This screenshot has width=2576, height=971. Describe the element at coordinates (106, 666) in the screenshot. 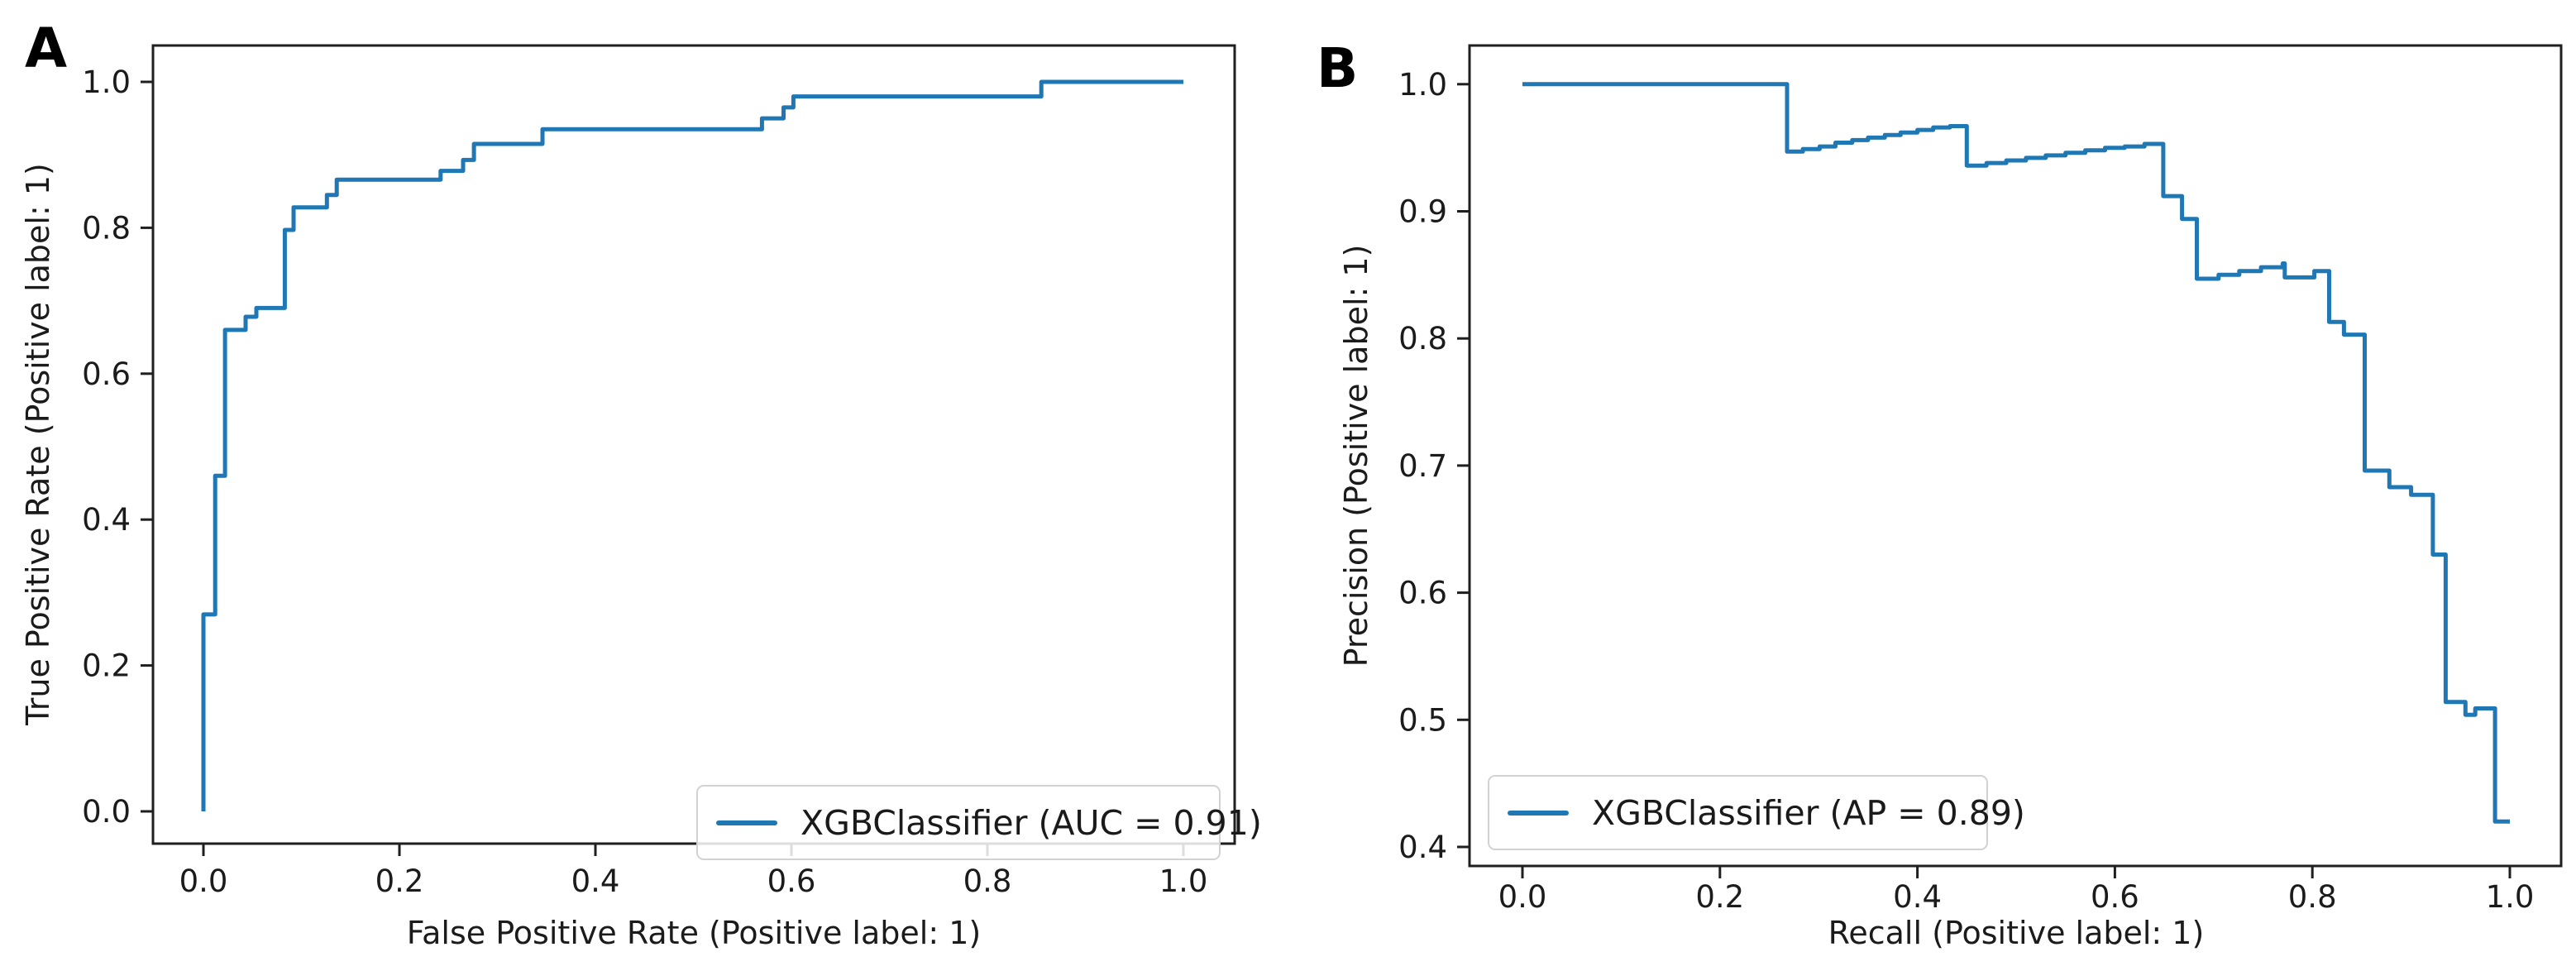

I see `y-tick-label: 0.2` at that location.